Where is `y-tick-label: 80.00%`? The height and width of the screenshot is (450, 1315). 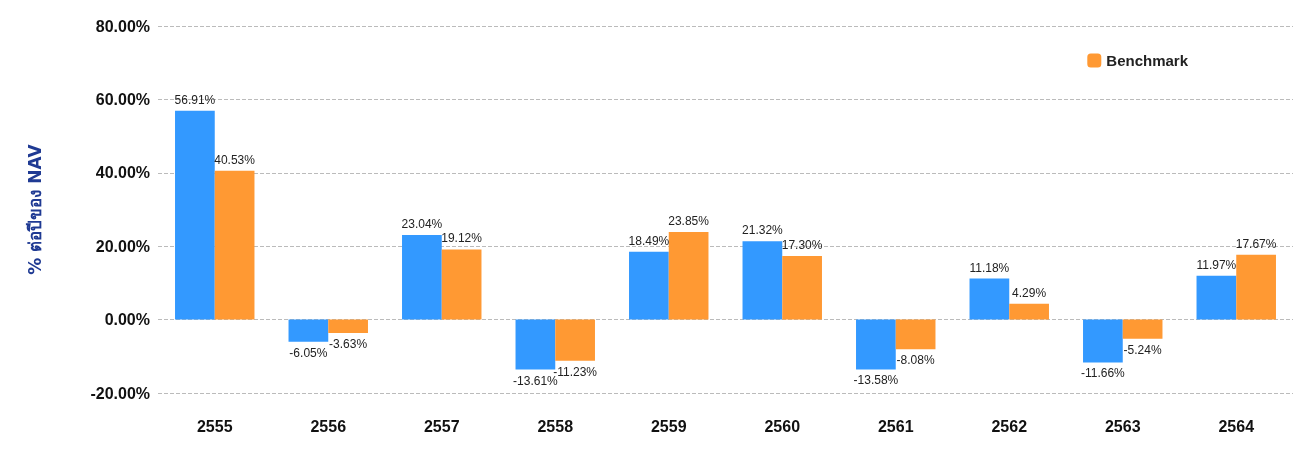 y-tick-label: 80.00% is located at coordinates (122, 26).